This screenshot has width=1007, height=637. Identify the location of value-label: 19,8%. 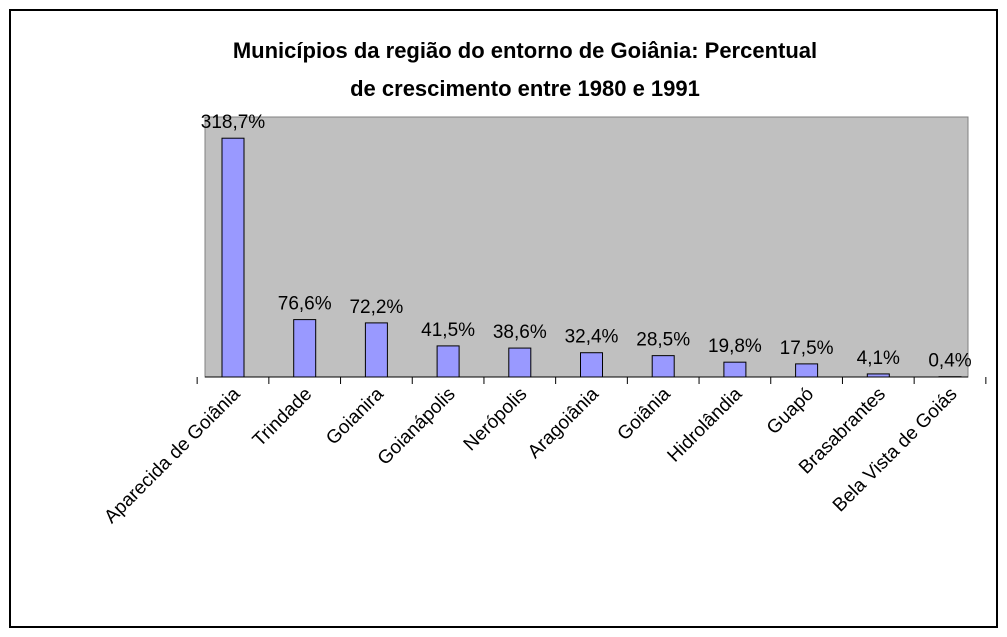
(735, 346).